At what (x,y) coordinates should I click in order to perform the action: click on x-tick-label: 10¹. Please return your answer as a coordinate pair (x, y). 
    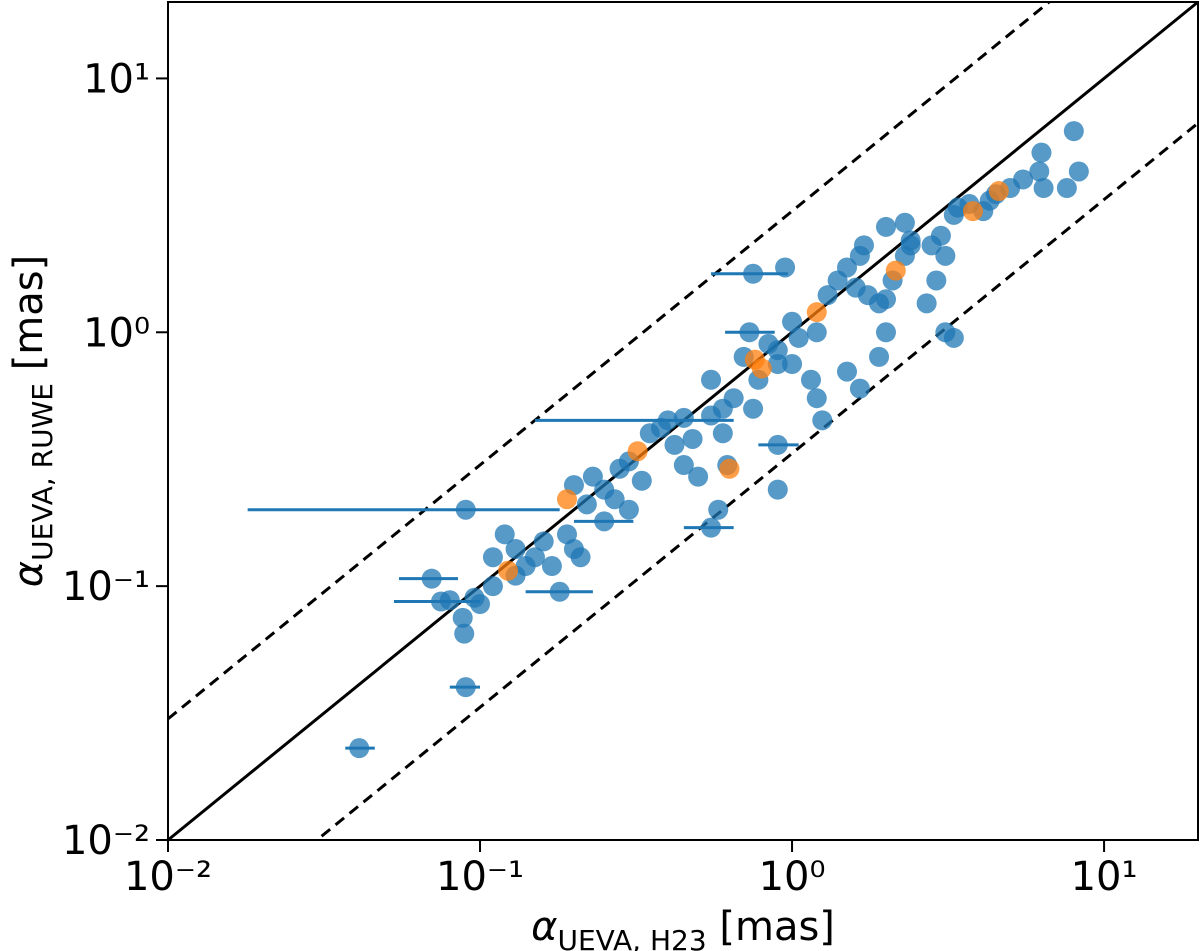
    Looking at the image, I should click on (1104, 877).